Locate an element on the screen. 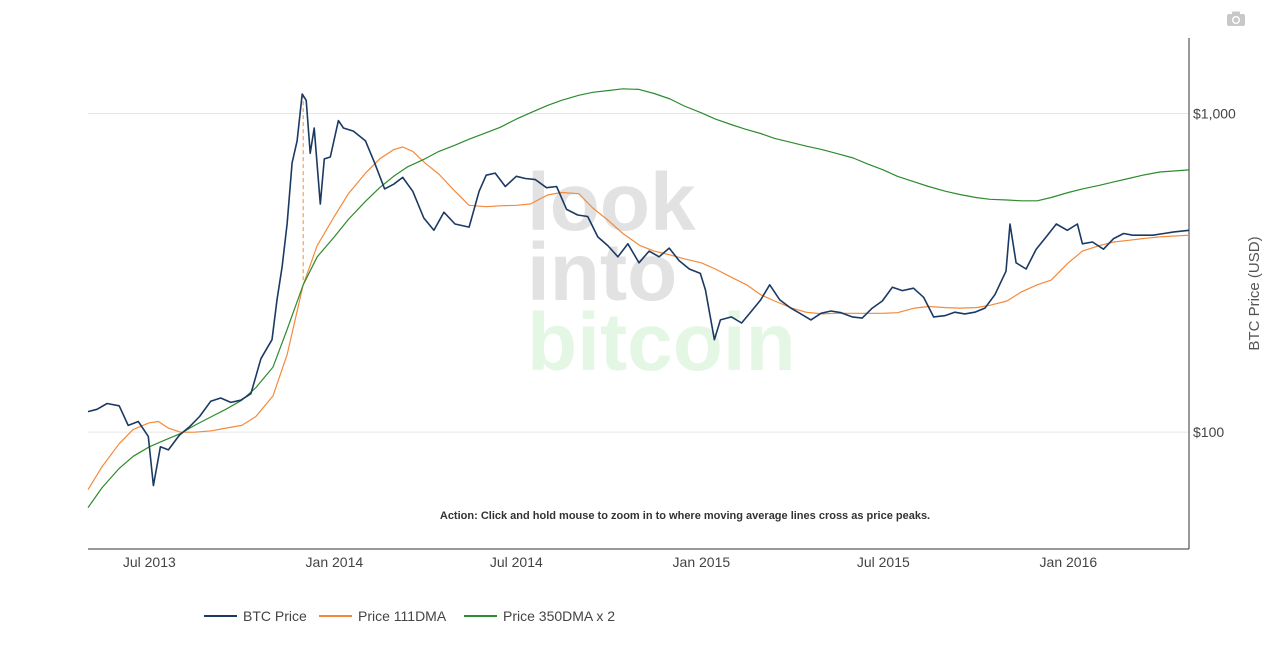  watermark-bitcoin: bitcoin is located at coordinates (661, 342).